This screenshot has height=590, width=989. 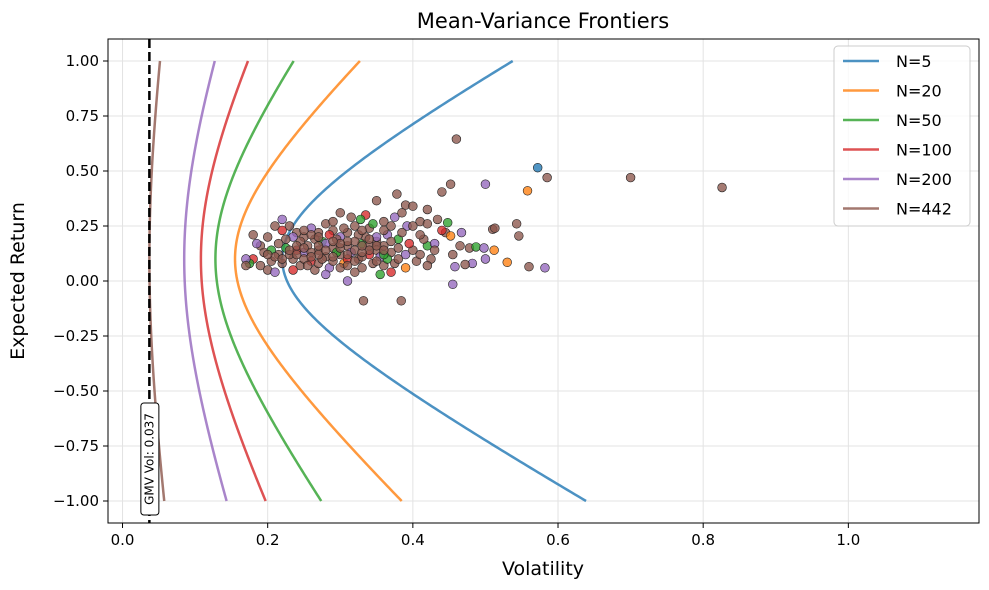 I want to click on x-tick-label: 0.0, so click(x=123, y=540).